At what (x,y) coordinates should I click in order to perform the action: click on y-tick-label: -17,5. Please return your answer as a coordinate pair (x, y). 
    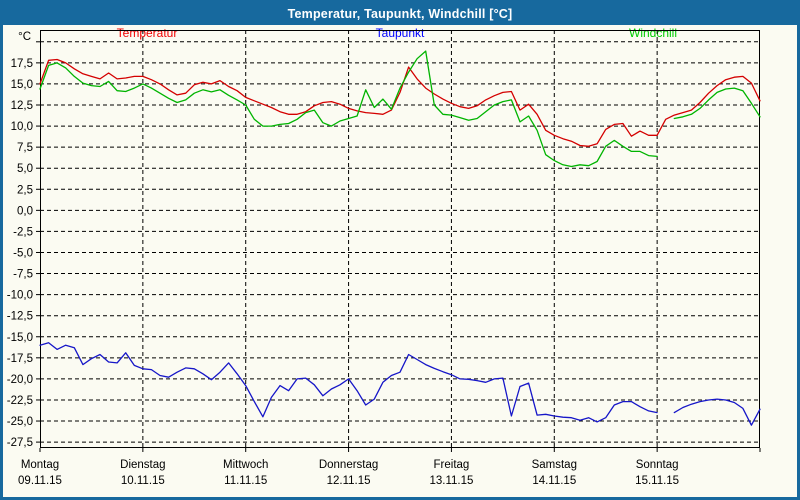
    Looking at the image, I should click on (20, 359).